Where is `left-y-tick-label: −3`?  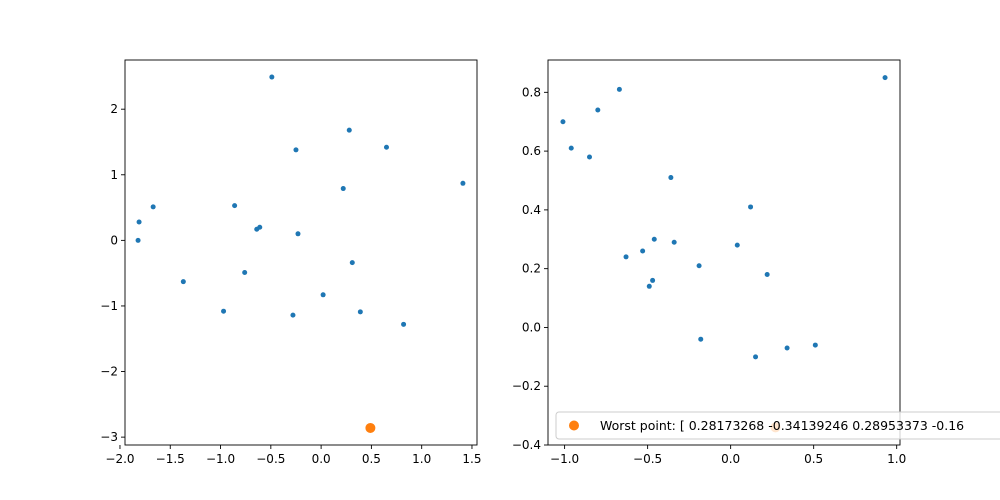
left-y-tick-label: −3 is located at coordinates (109, 437).